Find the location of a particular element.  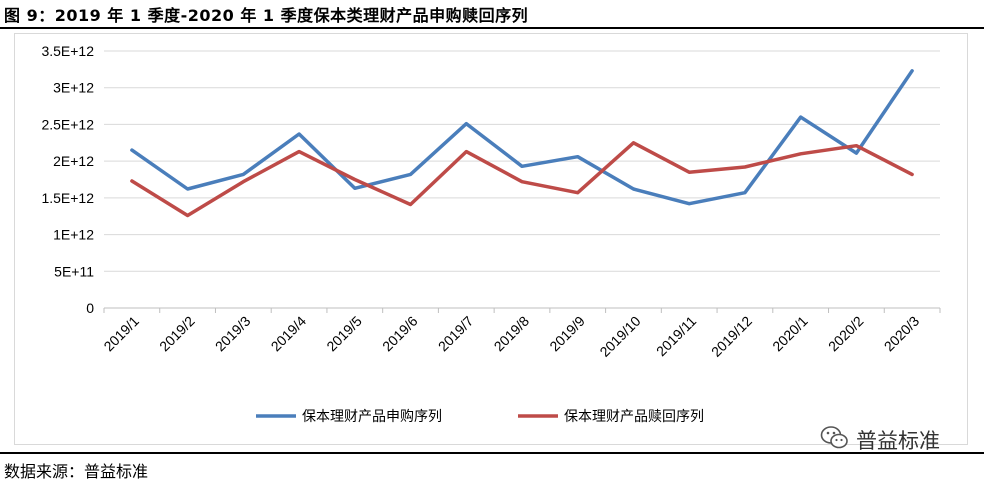

x-tick-label: 2019/1 is located at coordinates (121, 334).